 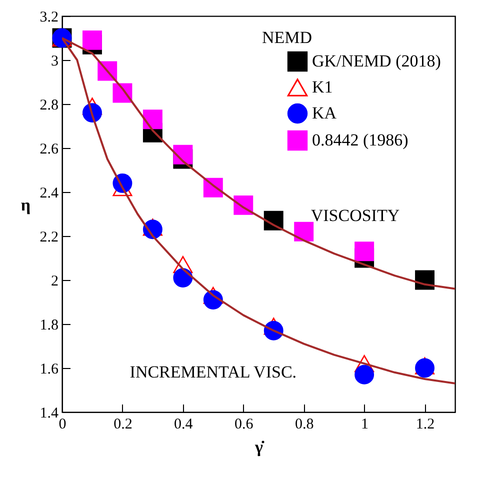 What do you see at coordinates (49, 106) in the screenshot?
I see `y-tick-label: 2.8` at bounding box center [49, 106].